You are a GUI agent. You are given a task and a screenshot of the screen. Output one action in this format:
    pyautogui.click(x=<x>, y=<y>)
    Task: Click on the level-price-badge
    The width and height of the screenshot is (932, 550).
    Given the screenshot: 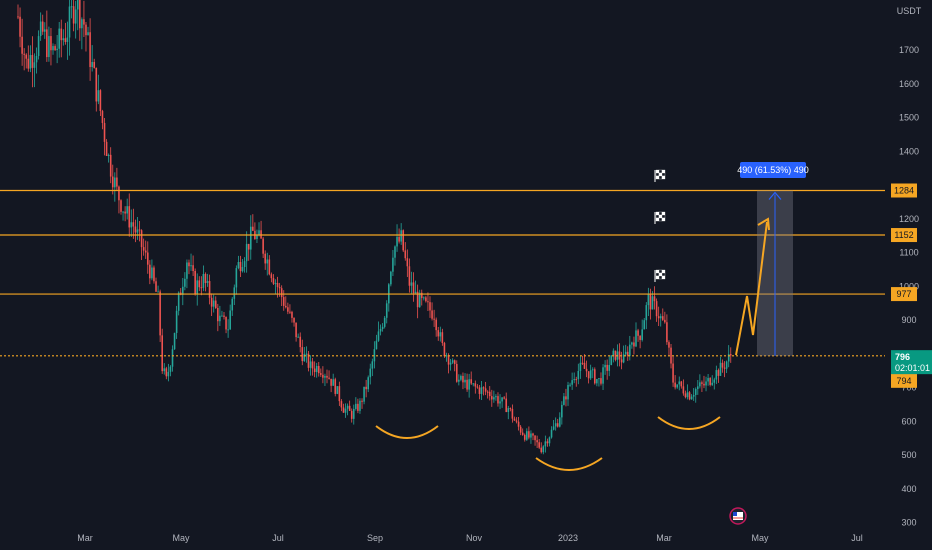 What is the action you would take?
    pyautogui.click(x=904, y=190)
    